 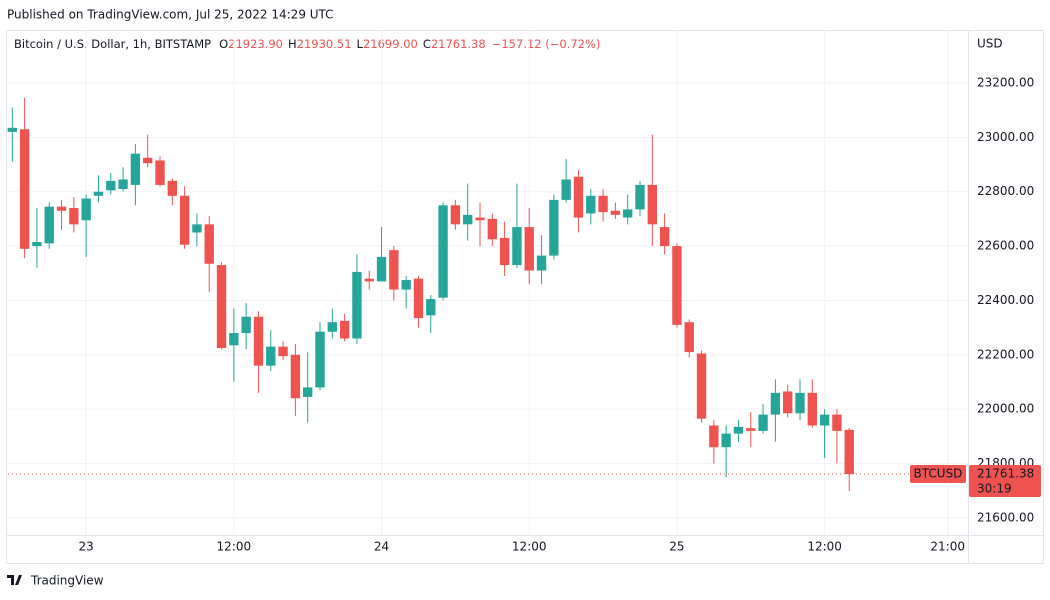 What do you see at coordinates (947, 547) in the screenshot?
I see `x-tick-label: 21:00` at bounding box center [947, 547].